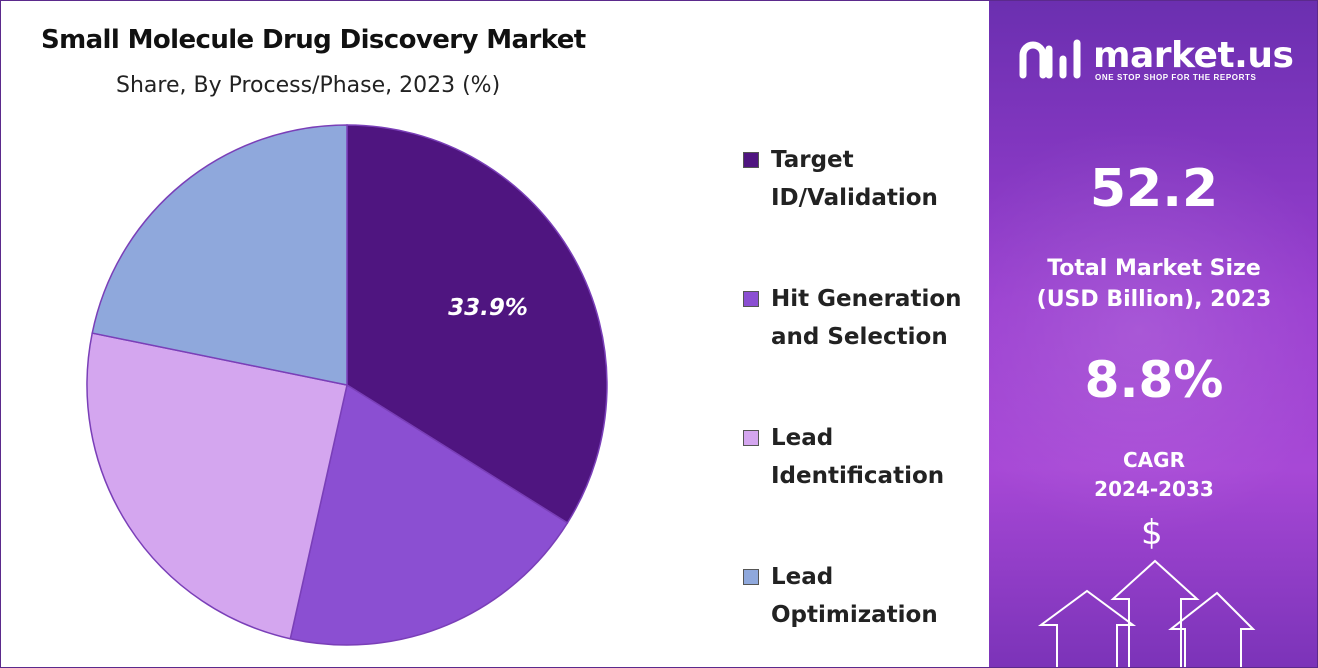 The height and width of the screenshot is (668, 1318). What do you see at coordinates (1154, 474) in the screenshot?
I see `cagr-label: CAGR 2024-2033` at bounding box center [1154, 474].